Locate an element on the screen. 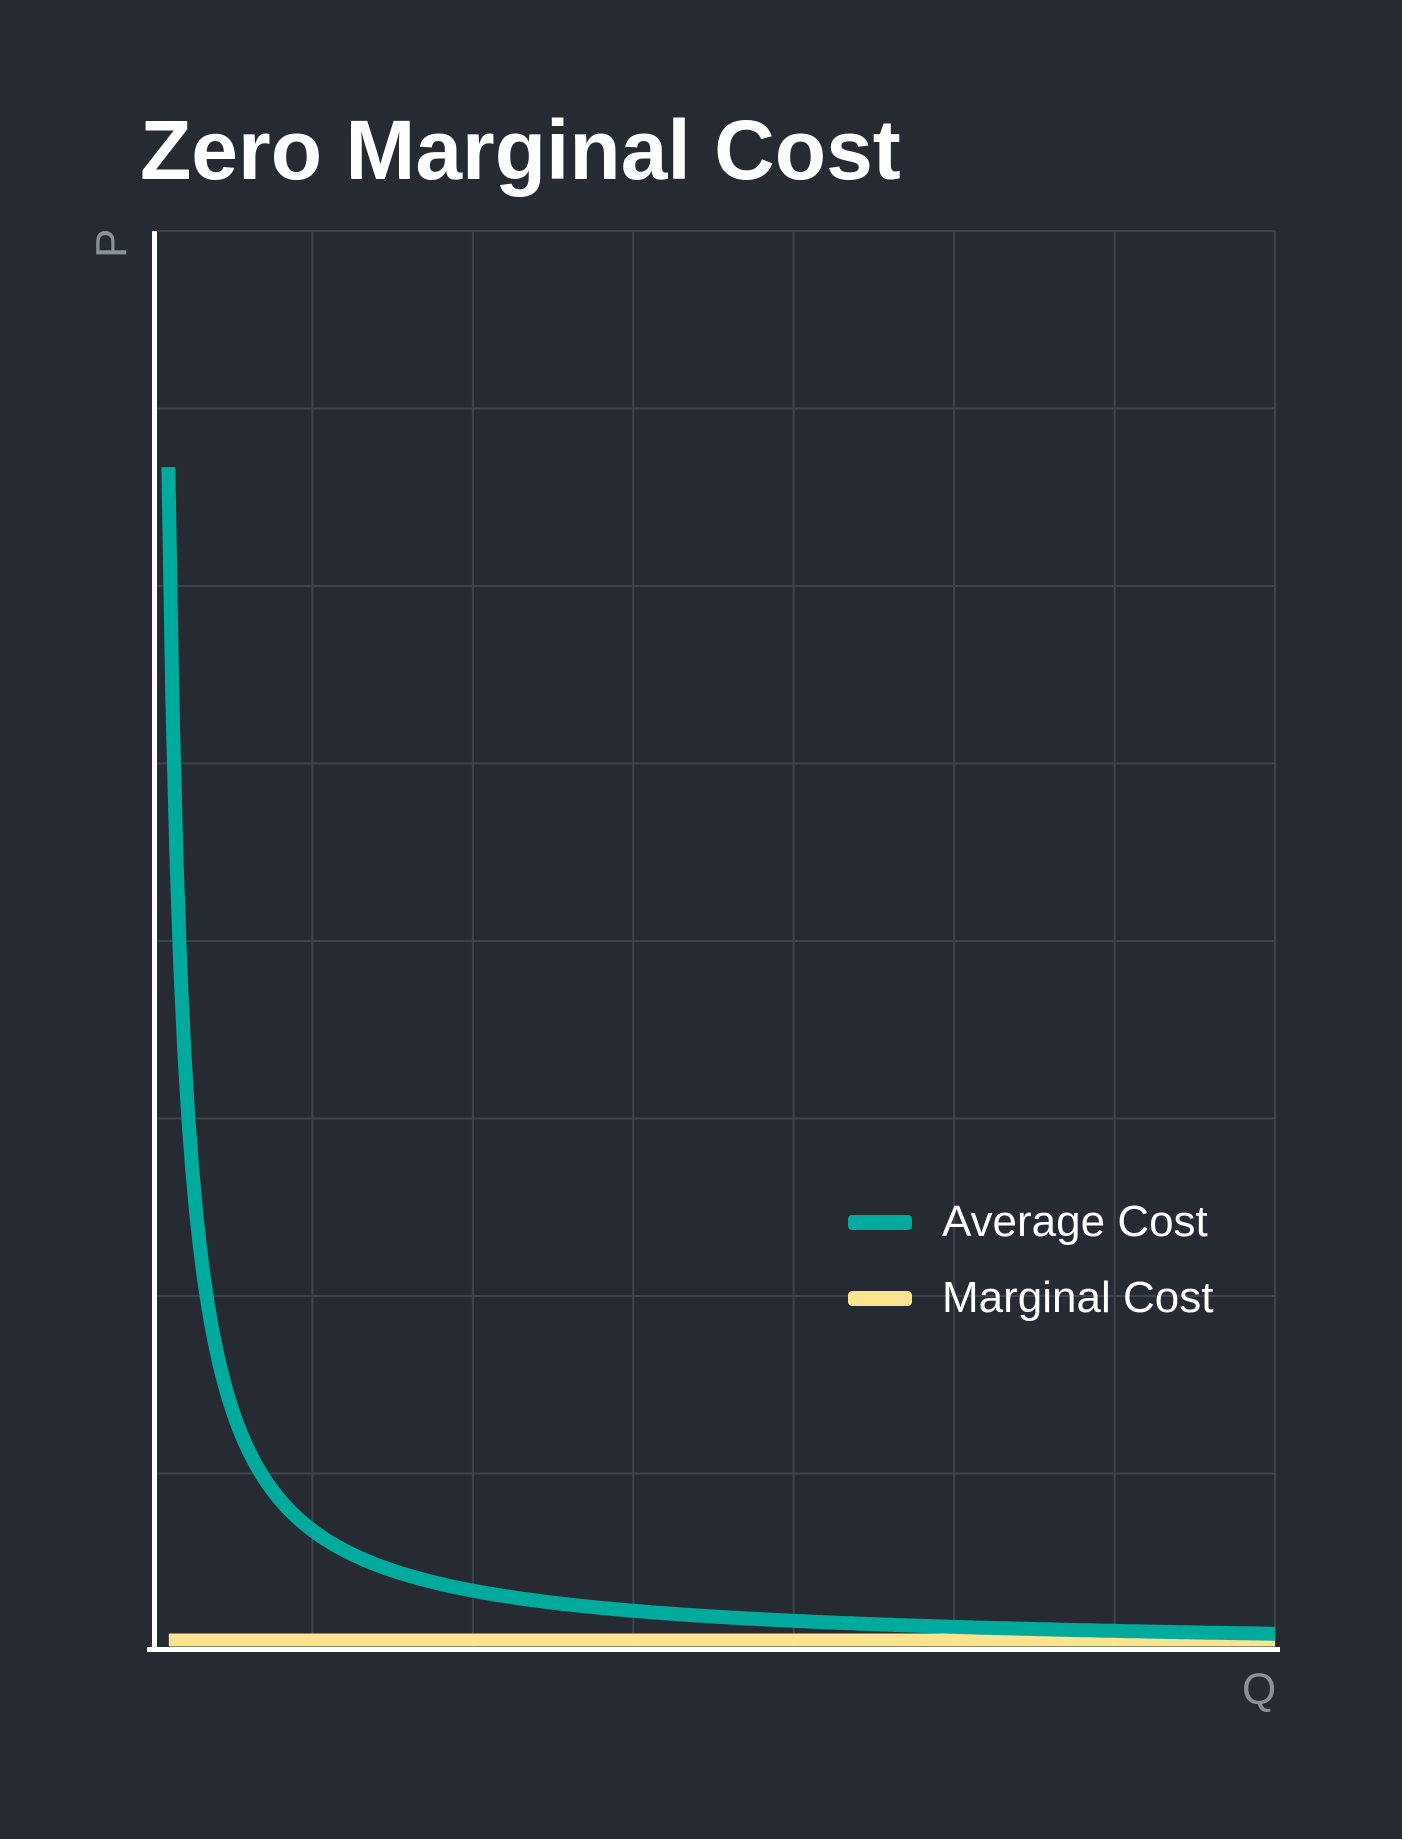  legend-label-average-cost: Average Cost is located at coordinates (1075, 1221).